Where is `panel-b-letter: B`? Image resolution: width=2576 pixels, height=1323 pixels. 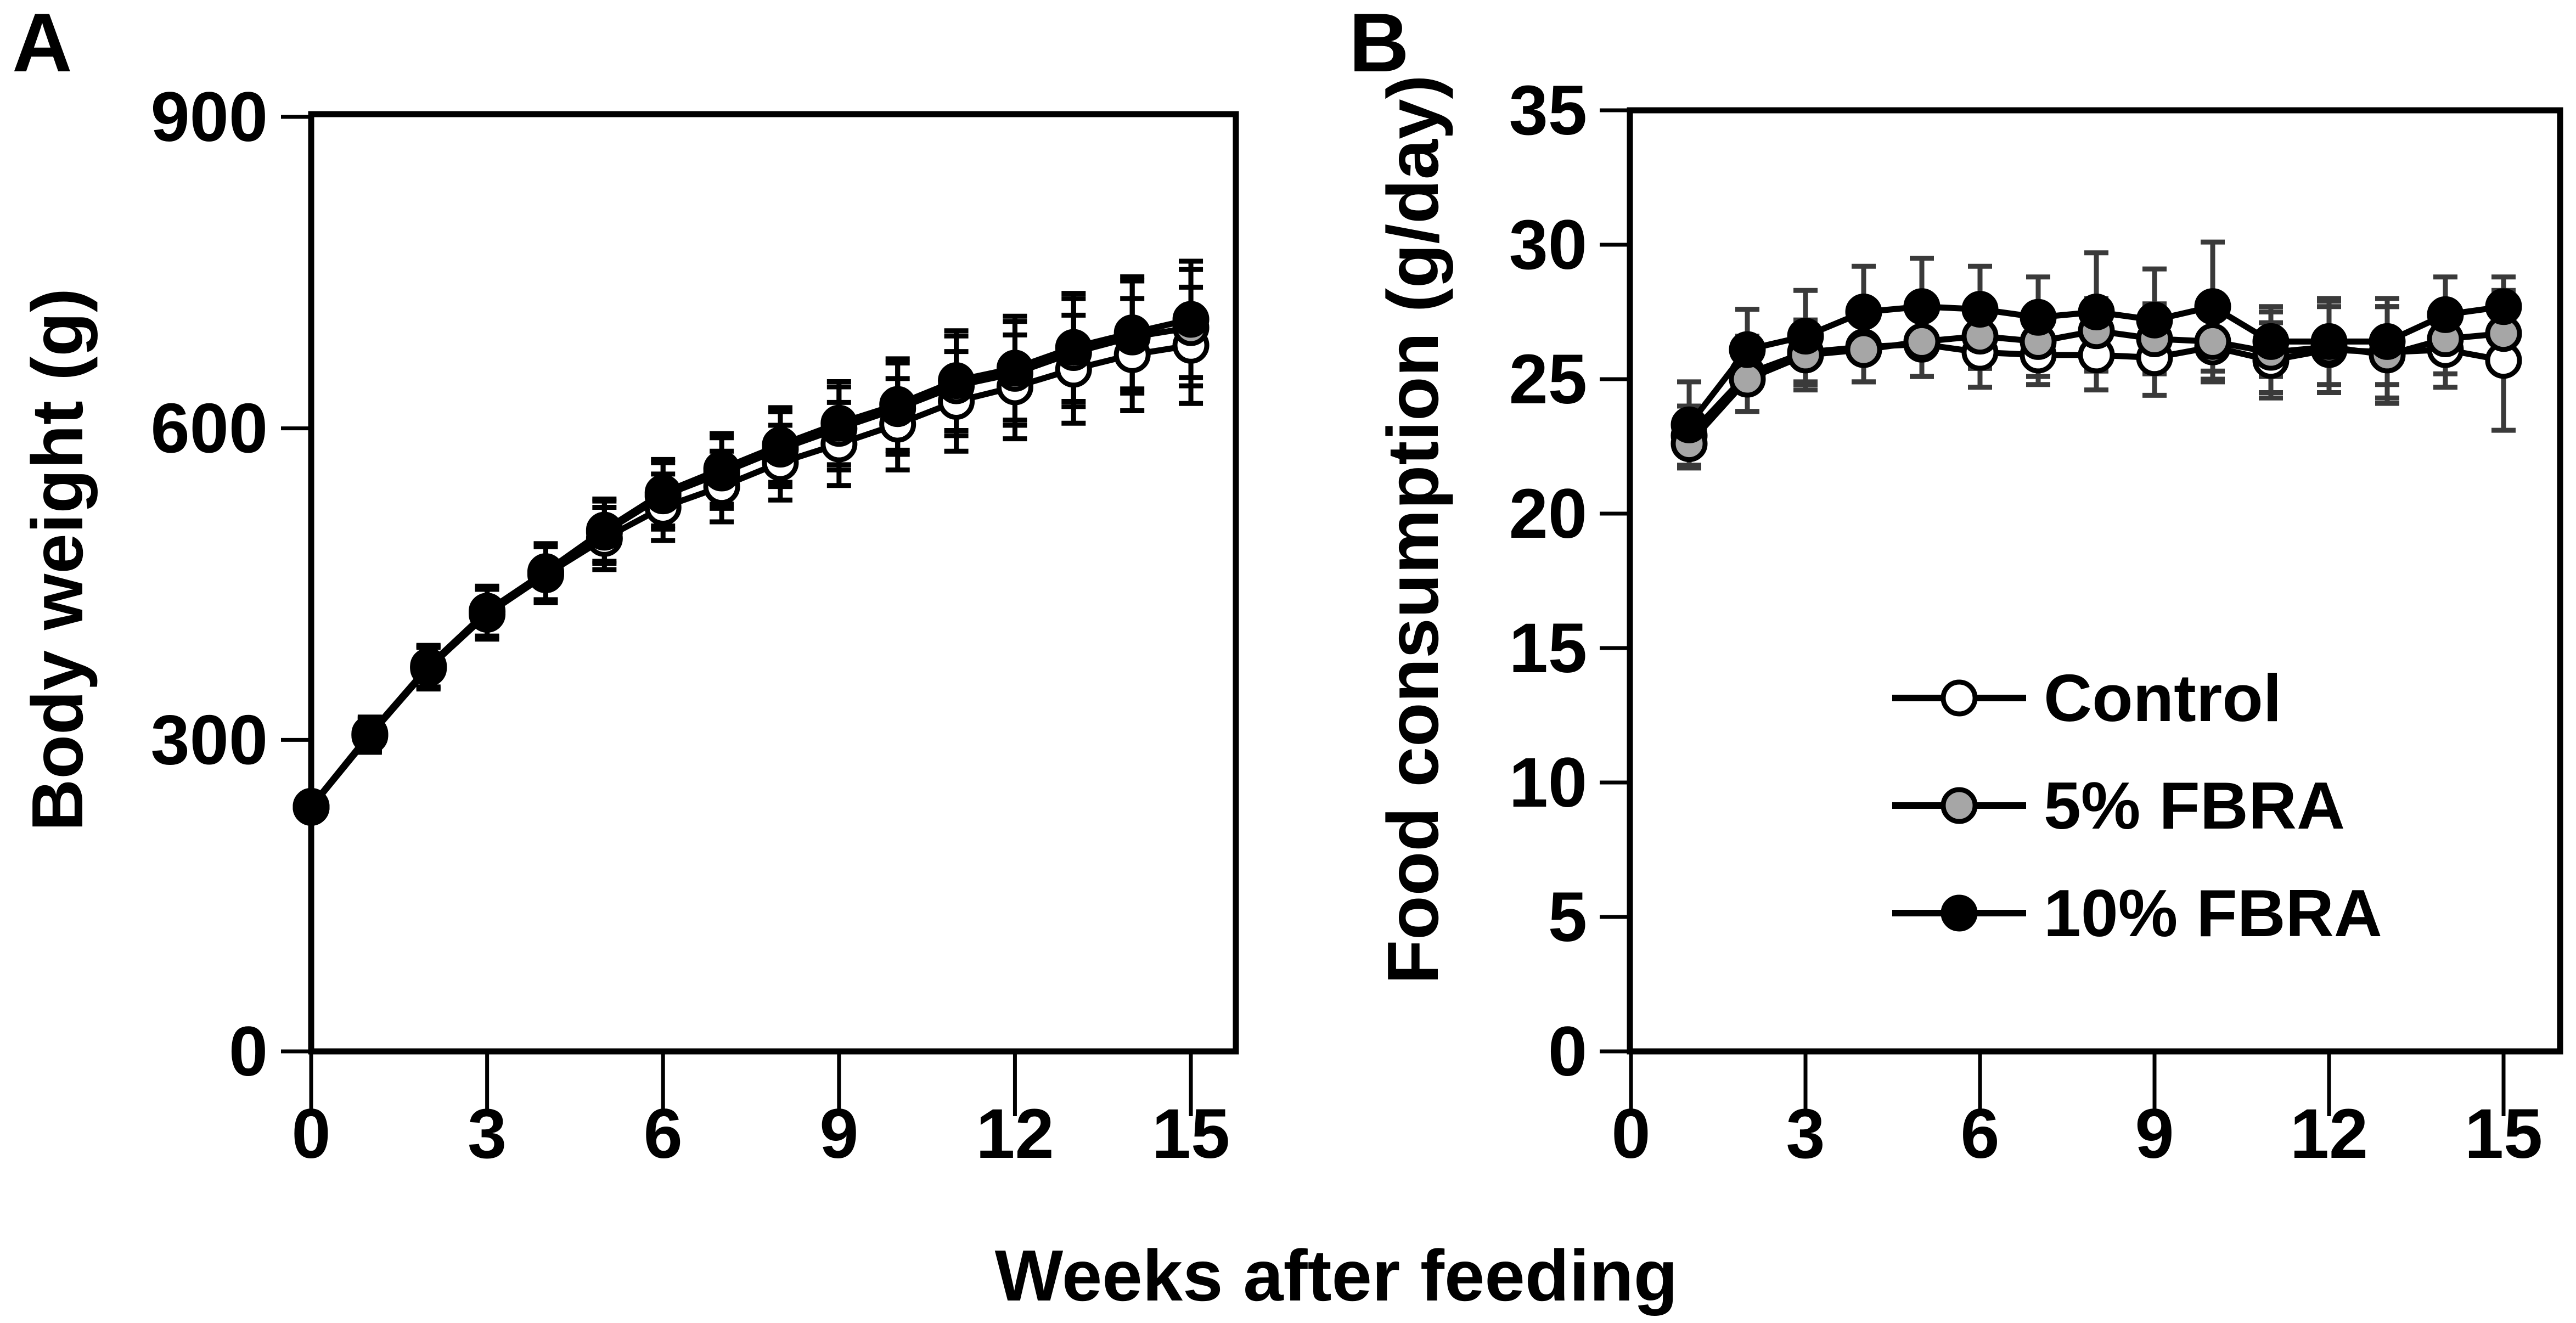
panel-b-letter: B is located at coordinates (1379, 44).